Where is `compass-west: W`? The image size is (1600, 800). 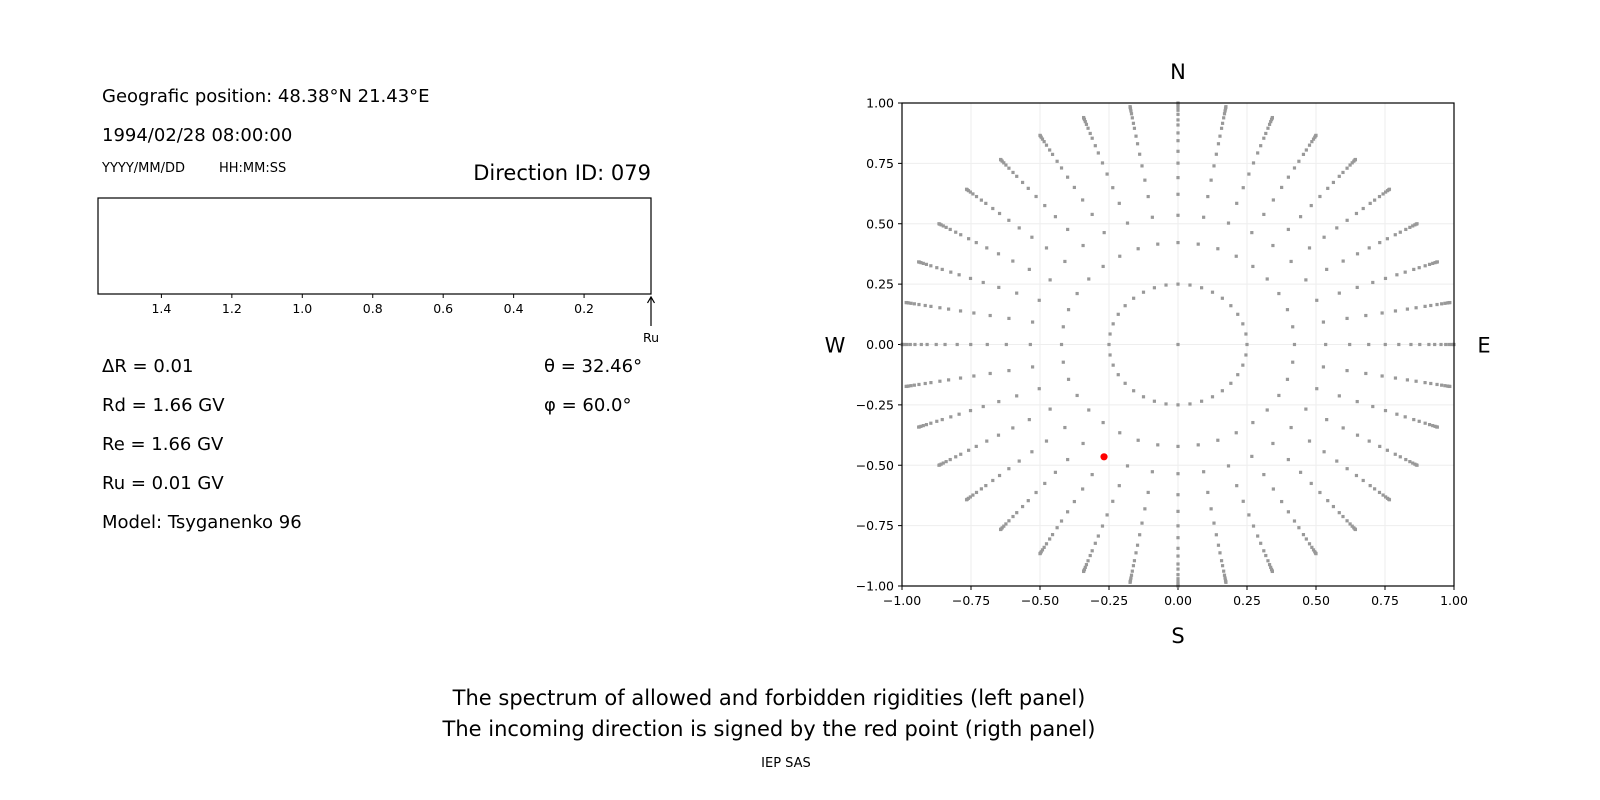
compass-west: W is located at coordinates (835, 346).